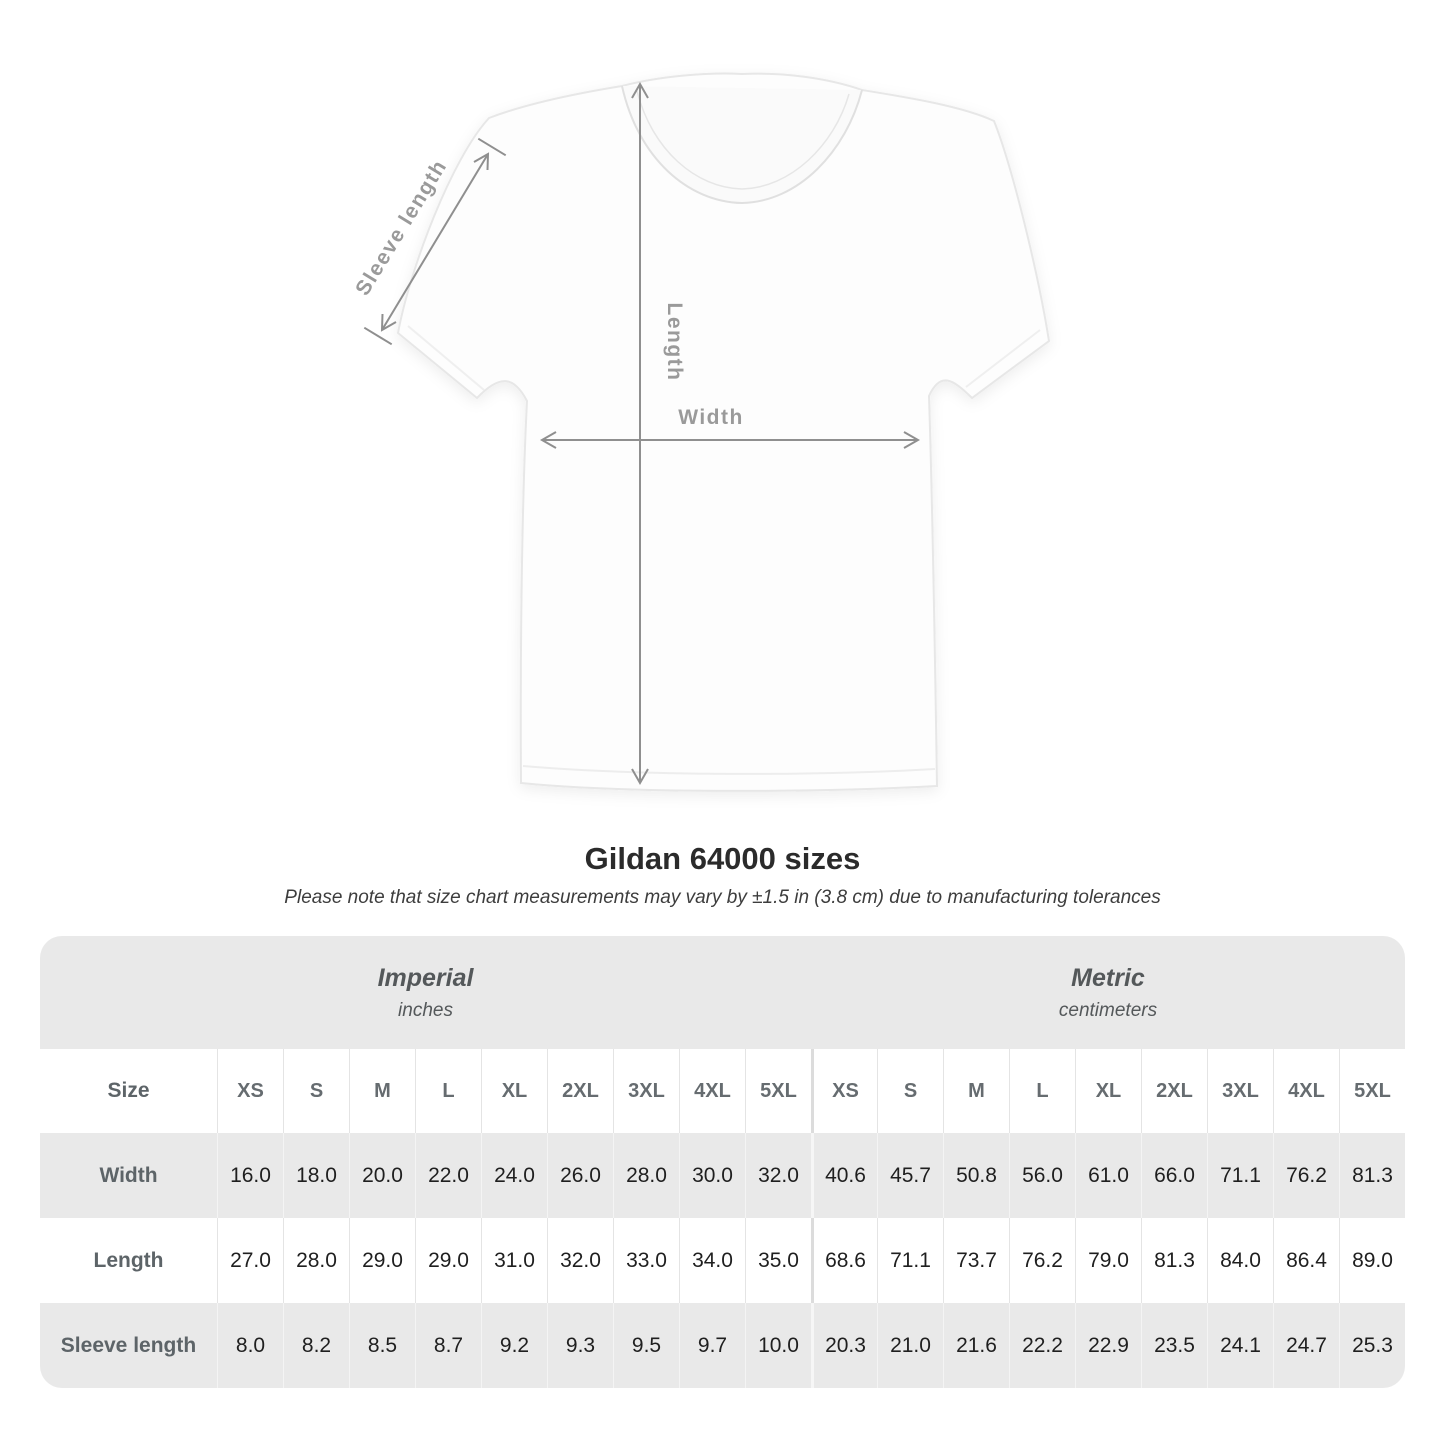 This screenshot has width=1445, height=1445. Describe the element at coordinates (778, 1346) in the screenshot. I see `measurement-cell: 10.0` at that location.